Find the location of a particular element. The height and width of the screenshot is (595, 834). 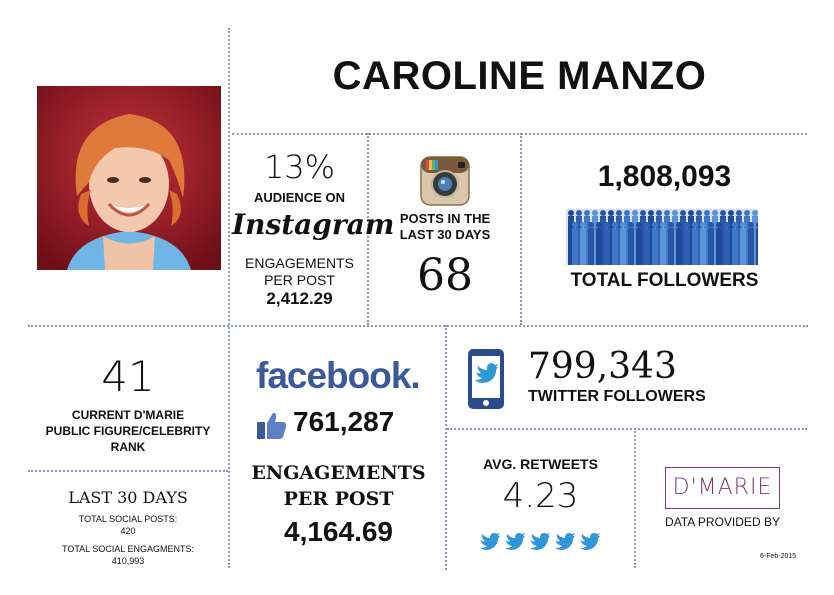

twitter-followers-label: TWITTER FOLLOWERS is located at coordinates (617, 396).